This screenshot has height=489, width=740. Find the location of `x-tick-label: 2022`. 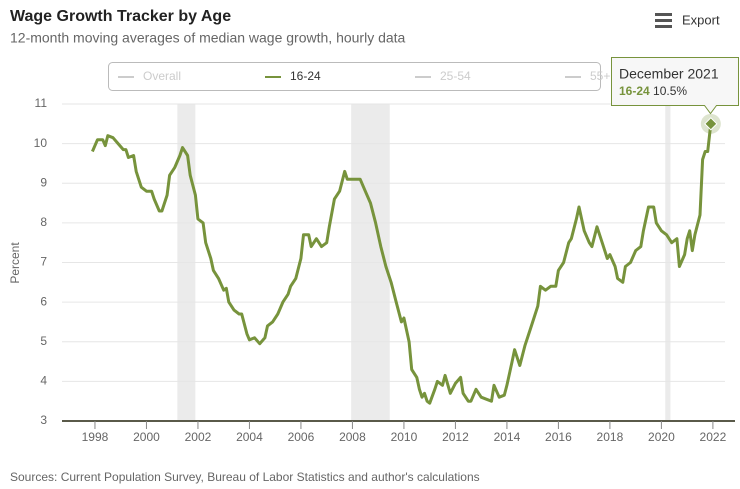

x-tick-label: 2022 is located at coordinates (713, 437).